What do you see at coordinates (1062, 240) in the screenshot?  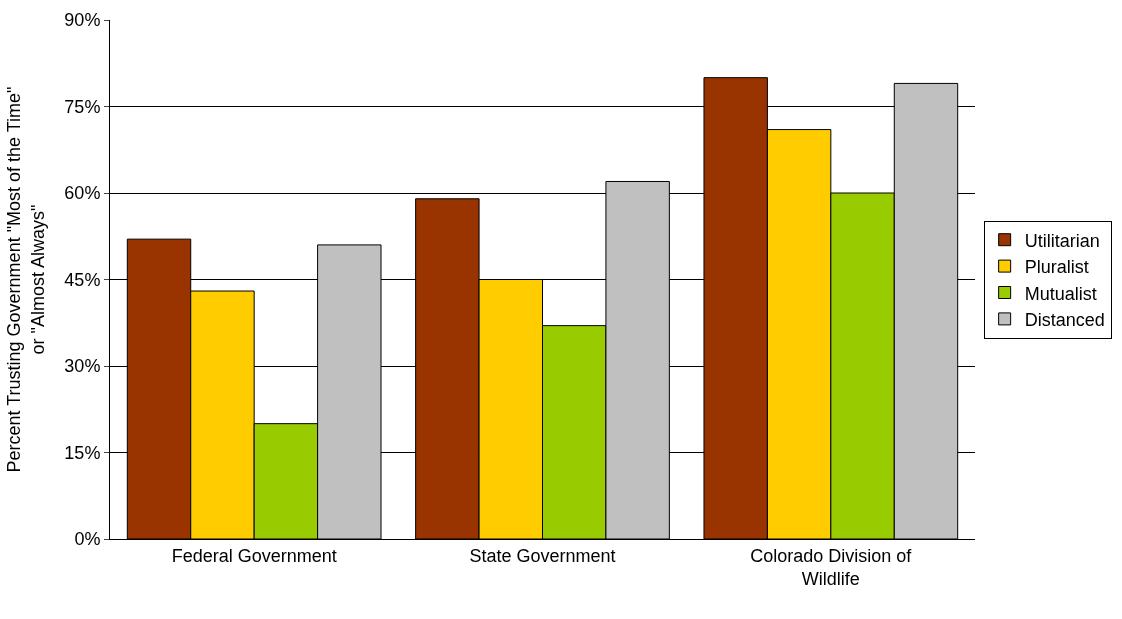 I see `legend-label: Utilitarian` at bounding box center [1062, 240].